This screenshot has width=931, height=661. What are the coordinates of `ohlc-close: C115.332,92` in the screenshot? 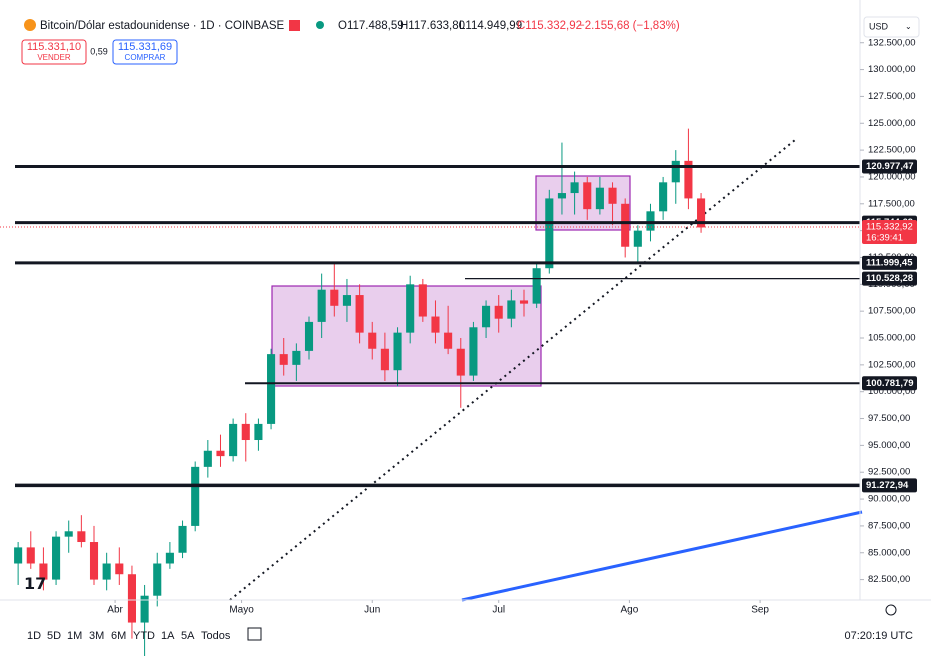 It's located at (549, 26).